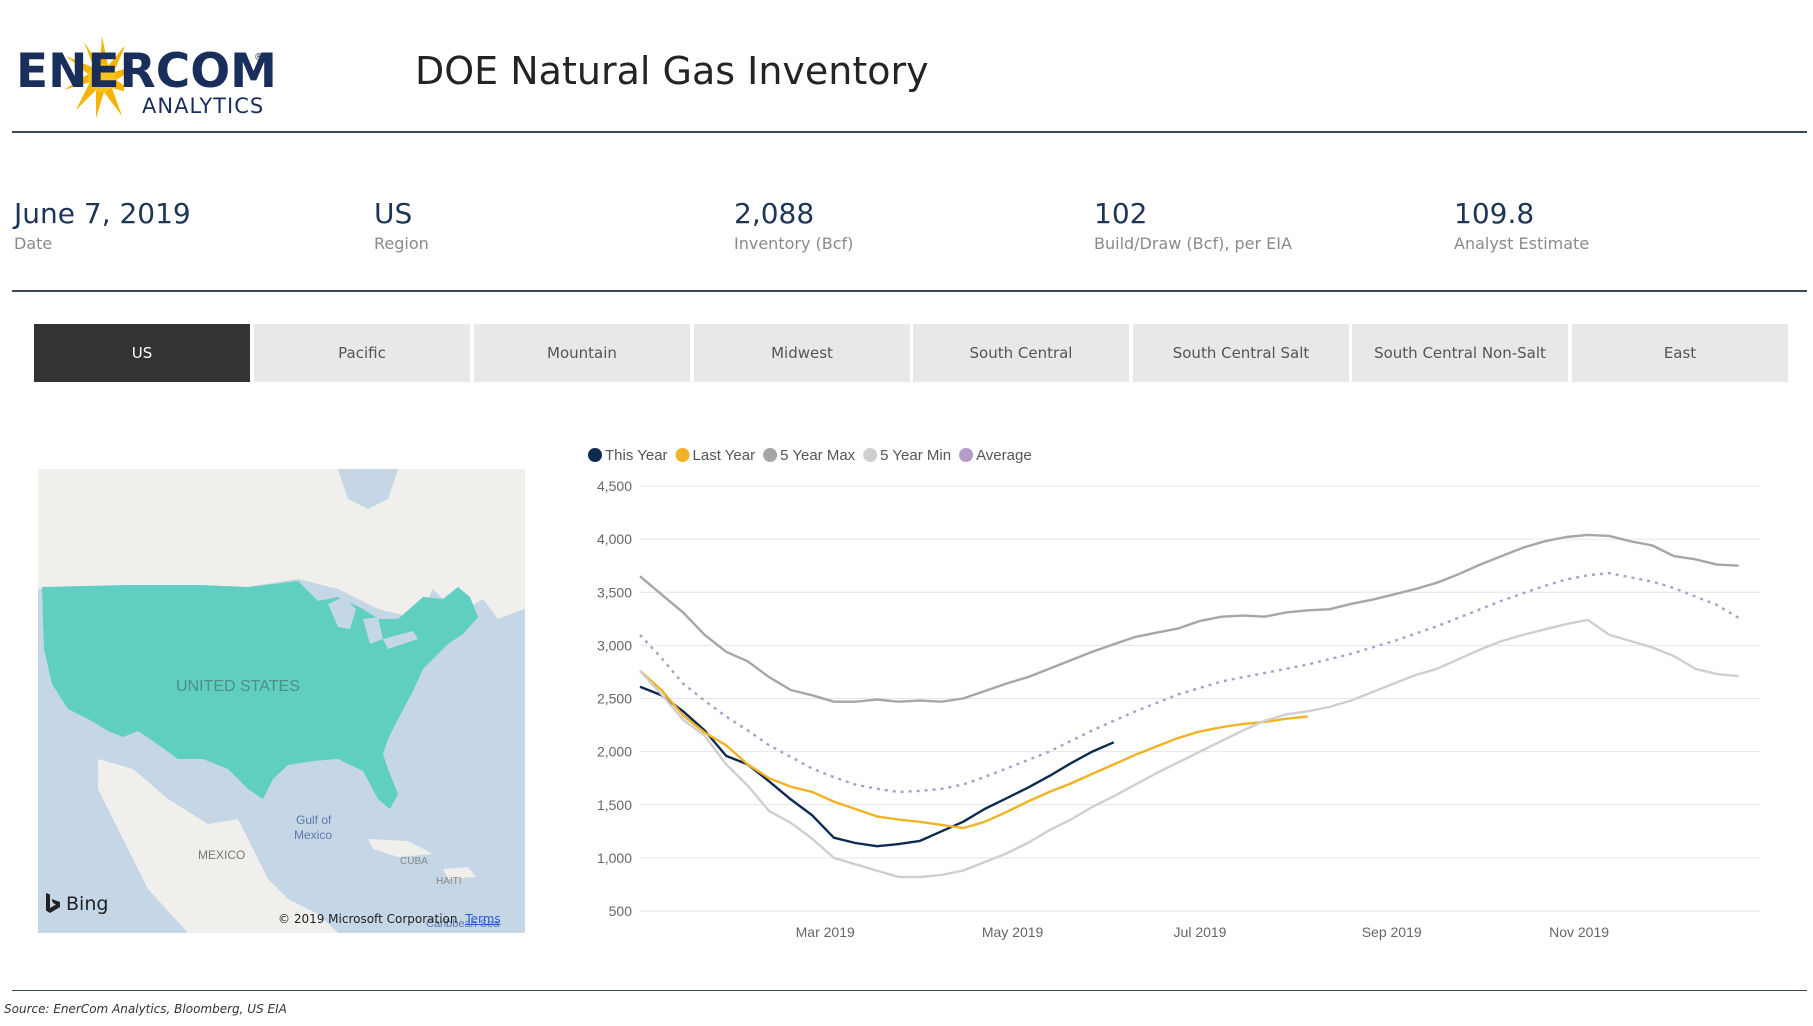 This screenshot has width=1813, height=1026. What do you see at coordinates (203, 106) in the screenshot?
I see `logo-subtitle: ANALYTICS` at bounding box center [203, 106].